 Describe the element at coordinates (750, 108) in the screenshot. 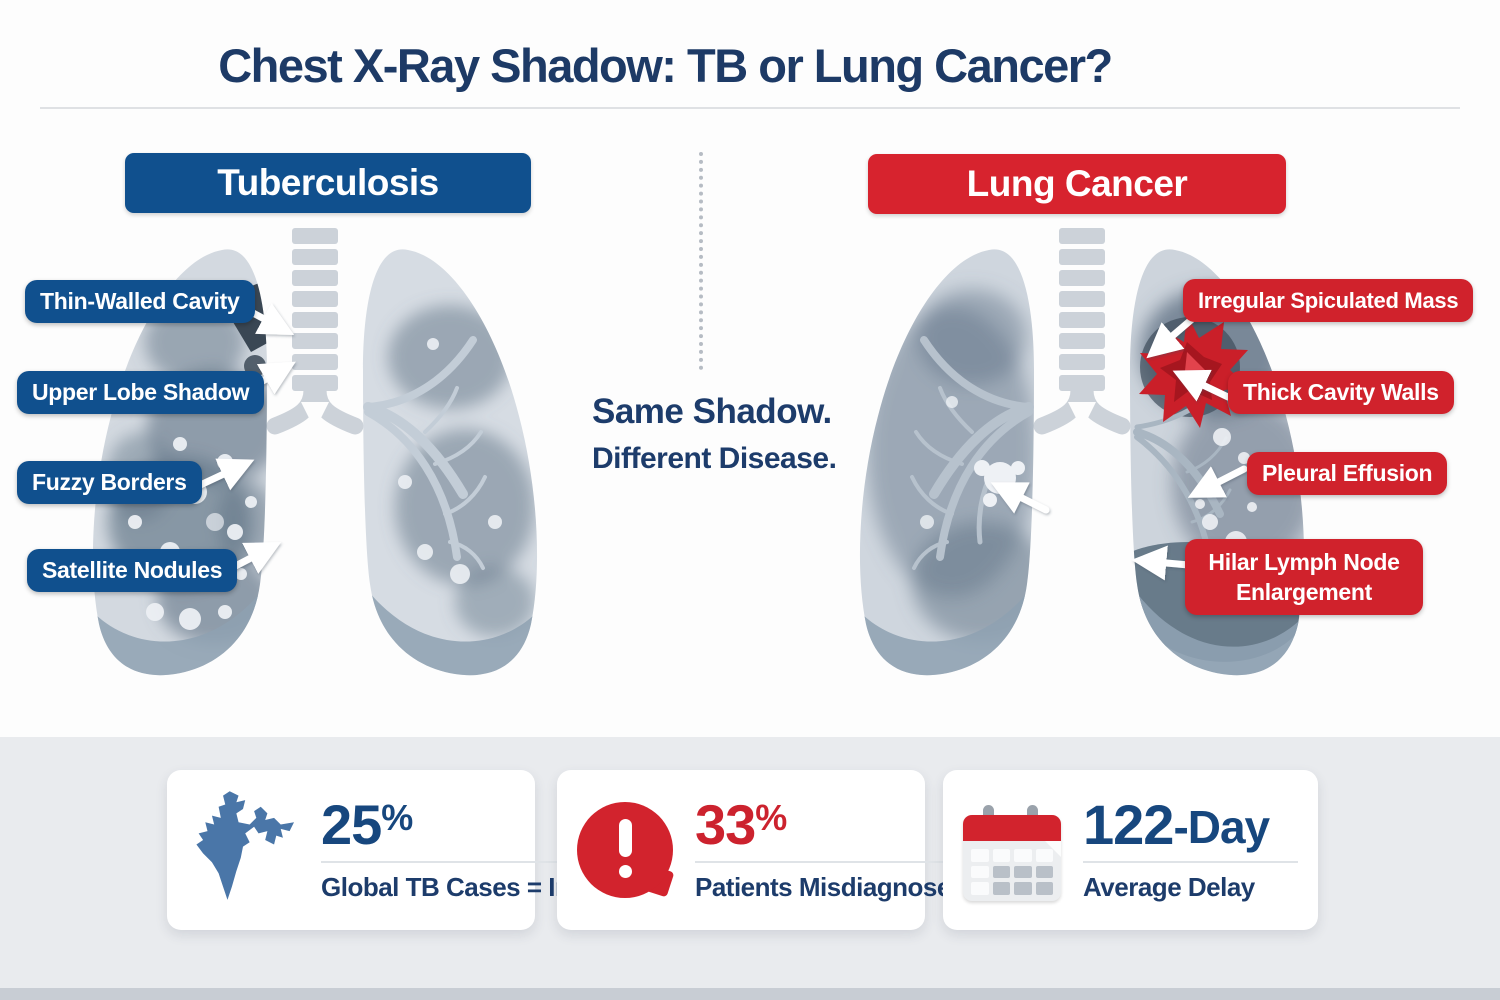

I see `title-divider` at that location.